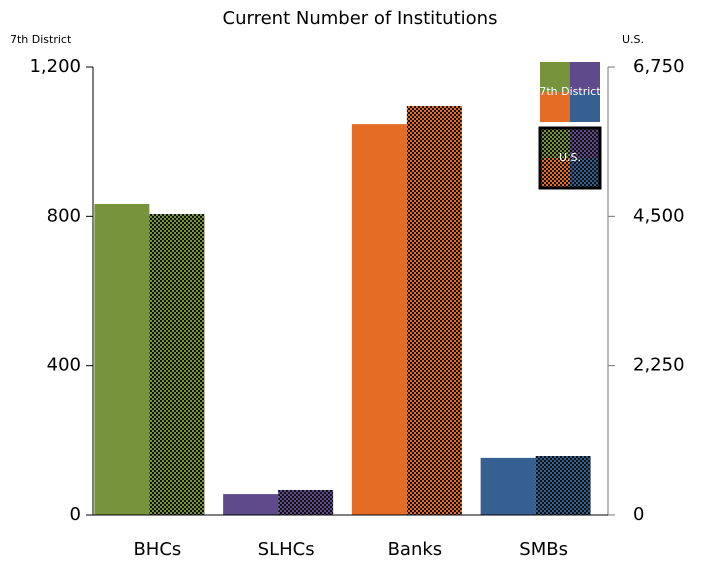 Image resolution: width=715 pixels, height=565 pixels. I want to click on y-tick-label: 800, so click(64, 215).